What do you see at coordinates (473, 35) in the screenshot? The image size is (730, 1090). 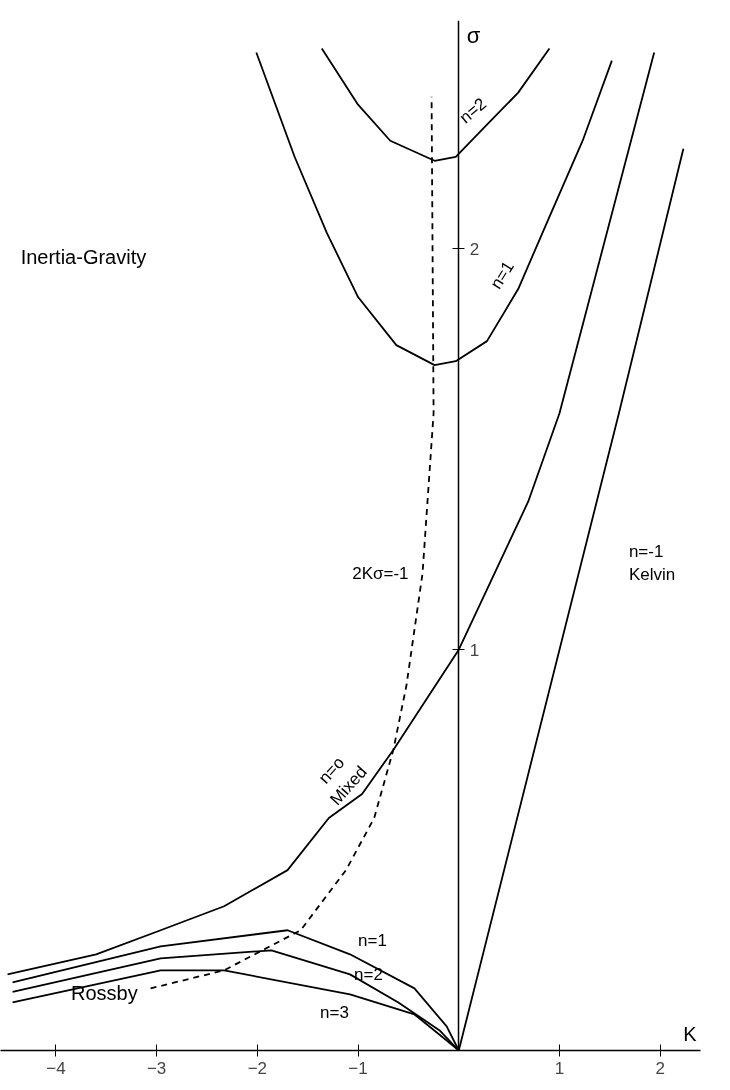 I see `y-axis-title: σ` at bounding box center [473, 35].